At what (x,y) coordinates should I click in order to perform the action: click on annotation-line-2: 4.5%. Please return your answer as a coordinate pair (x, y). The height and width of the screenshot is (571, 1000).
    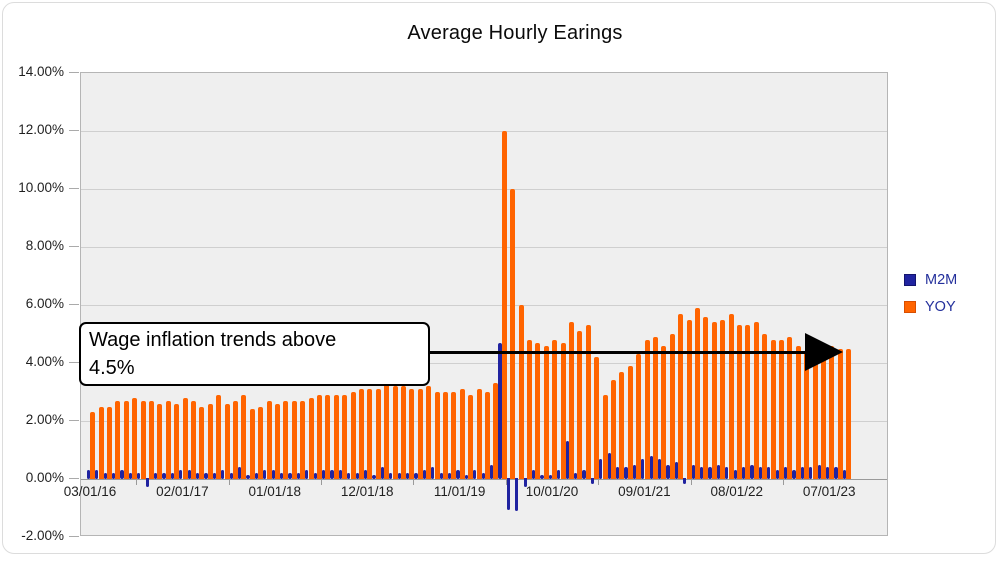
    Looking at the image, I should click on (112, 368).